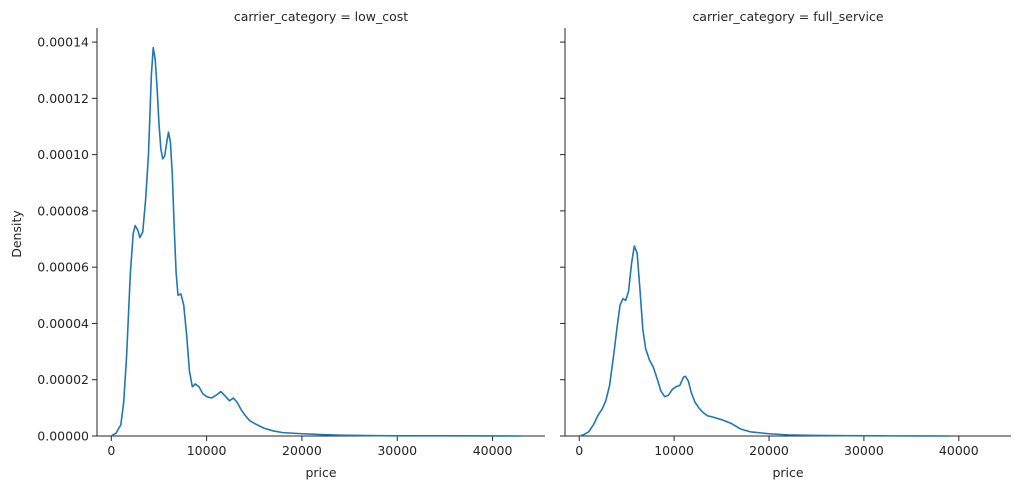 The height and width of the screenshot is (489, 1022). Describe the element at coordinates (321, 16) in the screenshot. I see `facet-title-low-cost: carrier_category = low_cost` at that location.